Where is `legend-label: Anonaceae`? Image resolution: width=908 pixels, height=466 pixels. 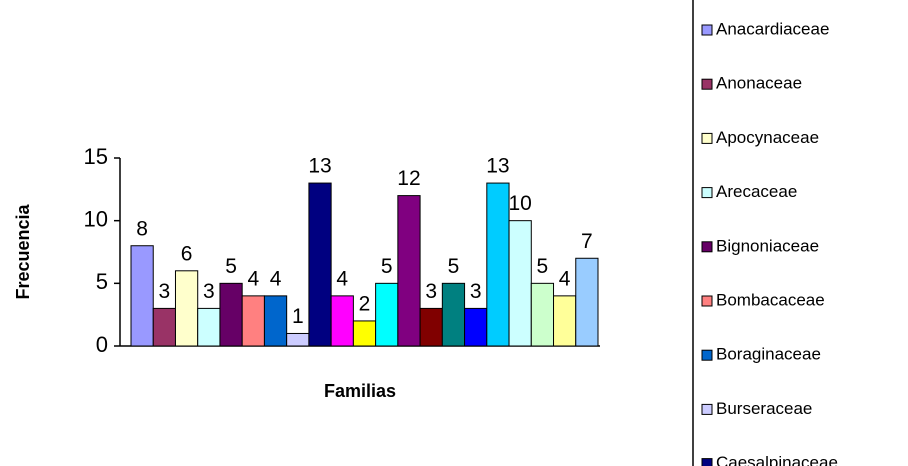
legend-label: Anonaceae is located at coordinates (759, 83).